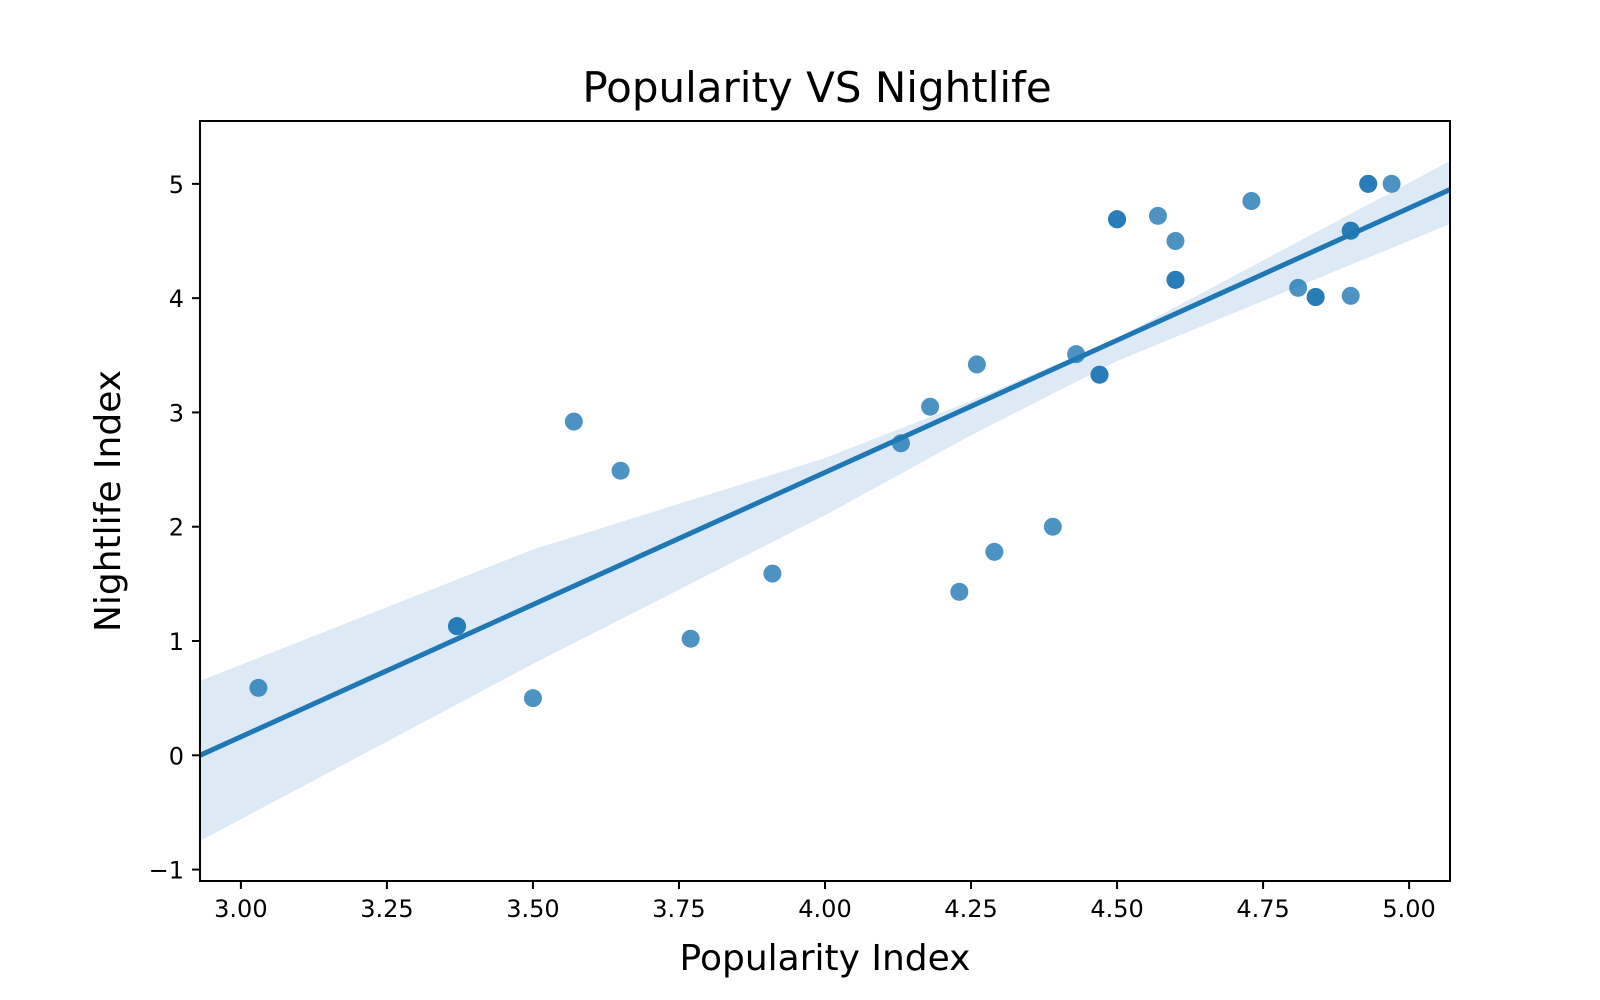 The width and height of the screenshot is (1600, 1000). I want to click on y-tick-label: 0, so click(176, 756).